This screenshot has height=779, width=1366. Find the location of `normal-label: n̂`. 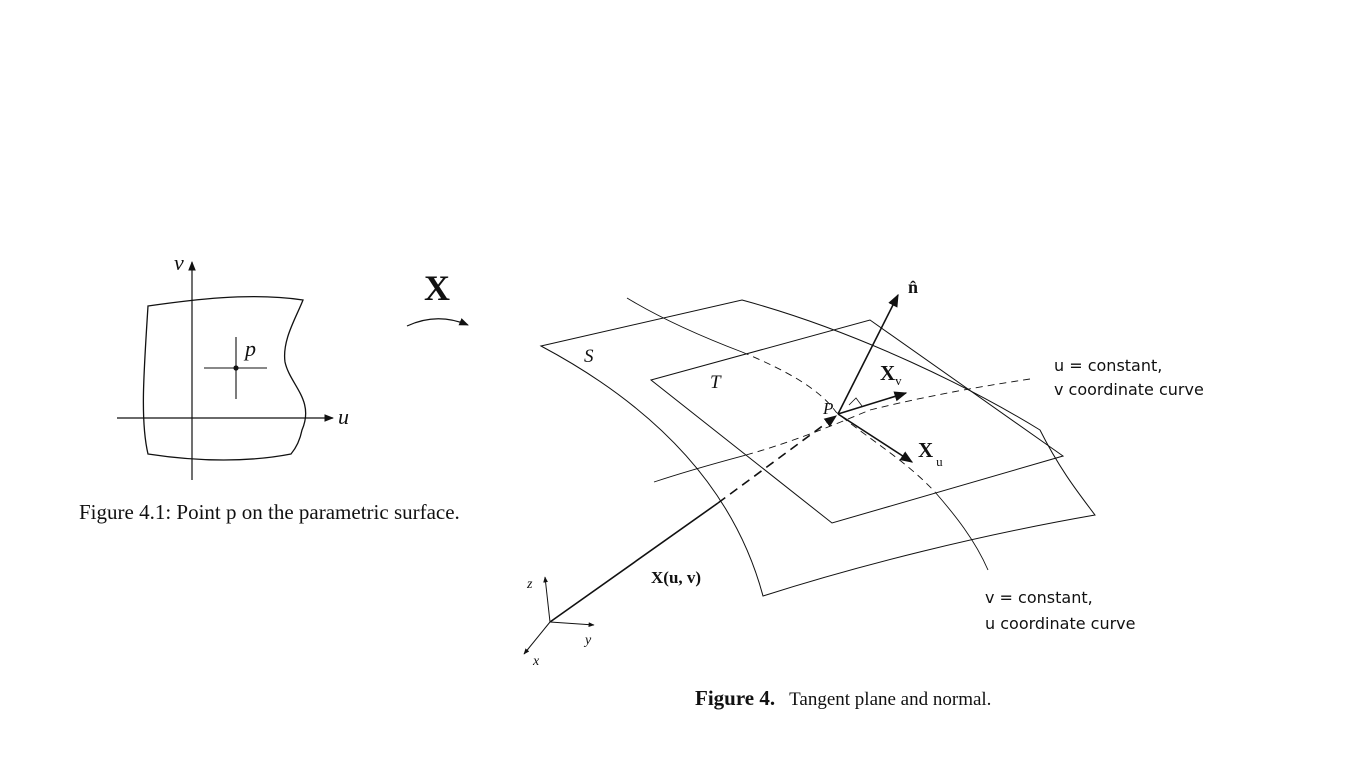

normal-label: n̂ is located at coordinates (913, 287).